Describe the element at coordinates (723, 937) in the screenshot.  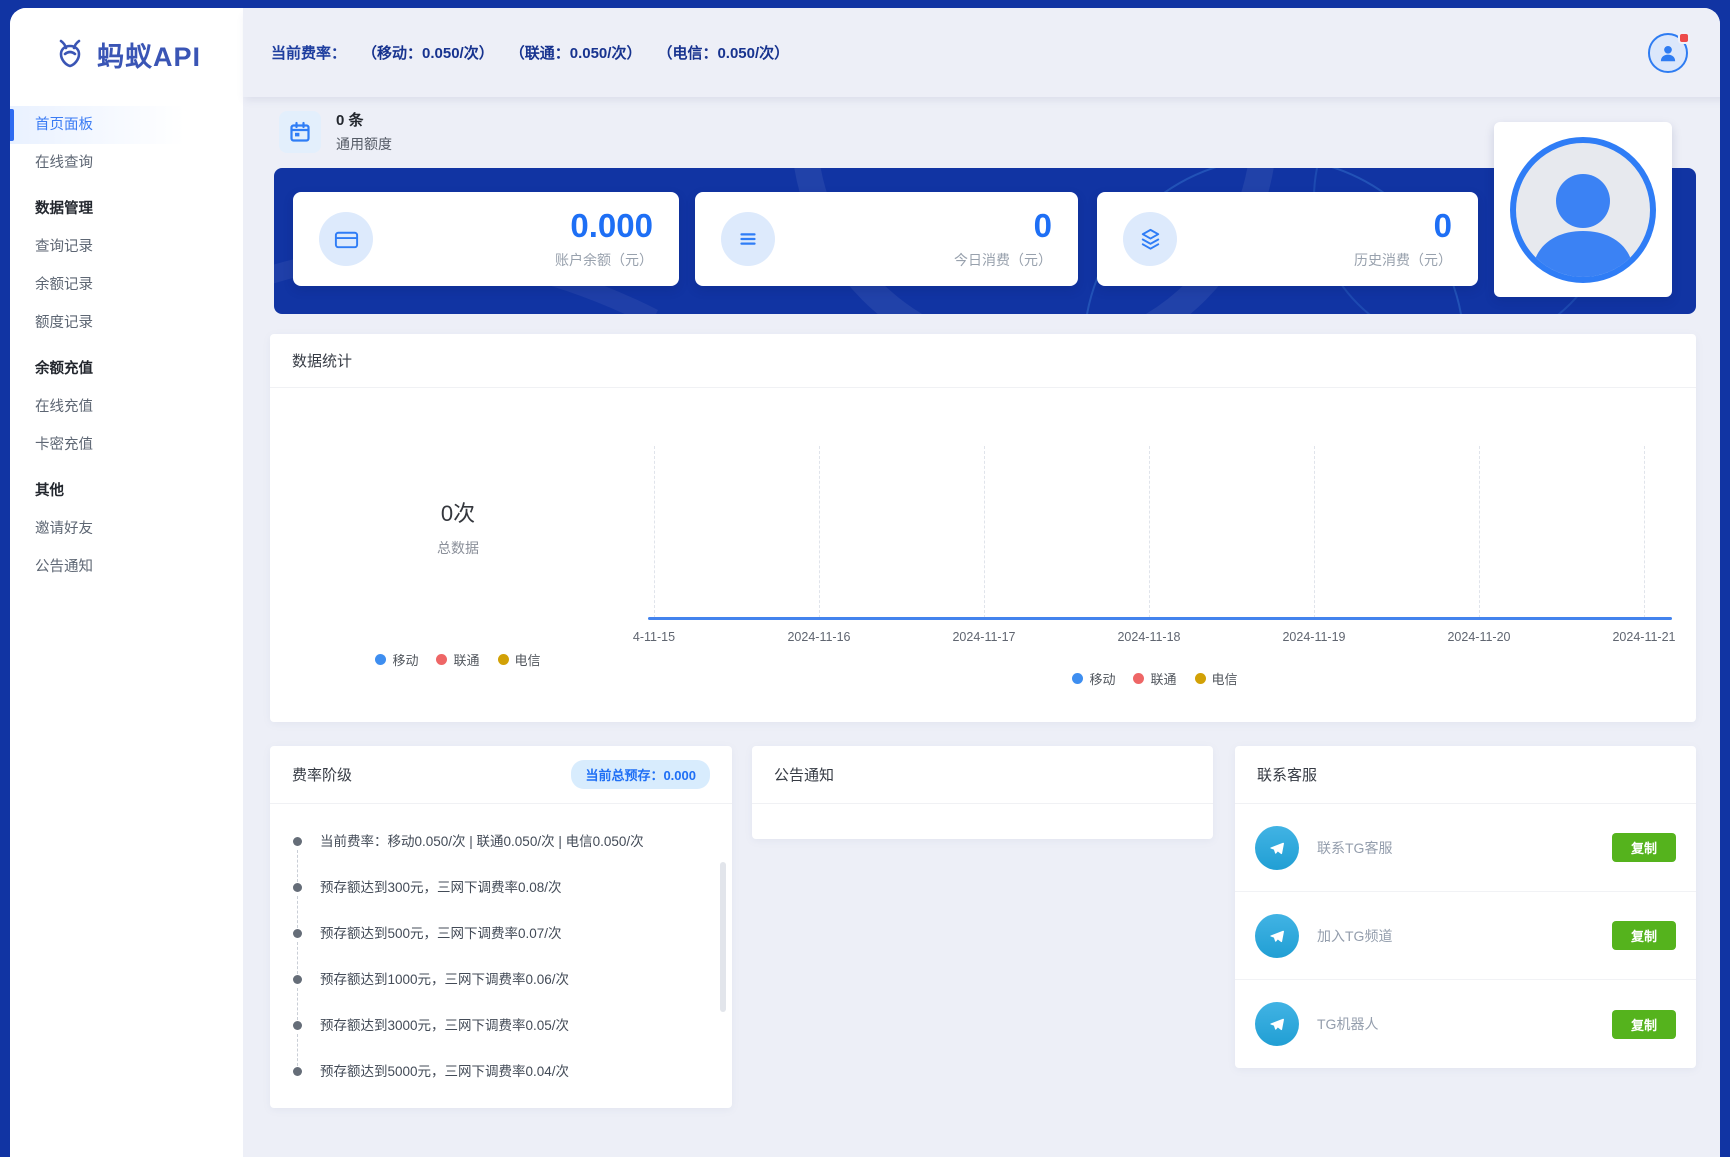
I see `scrollbar-thumb` at that location.